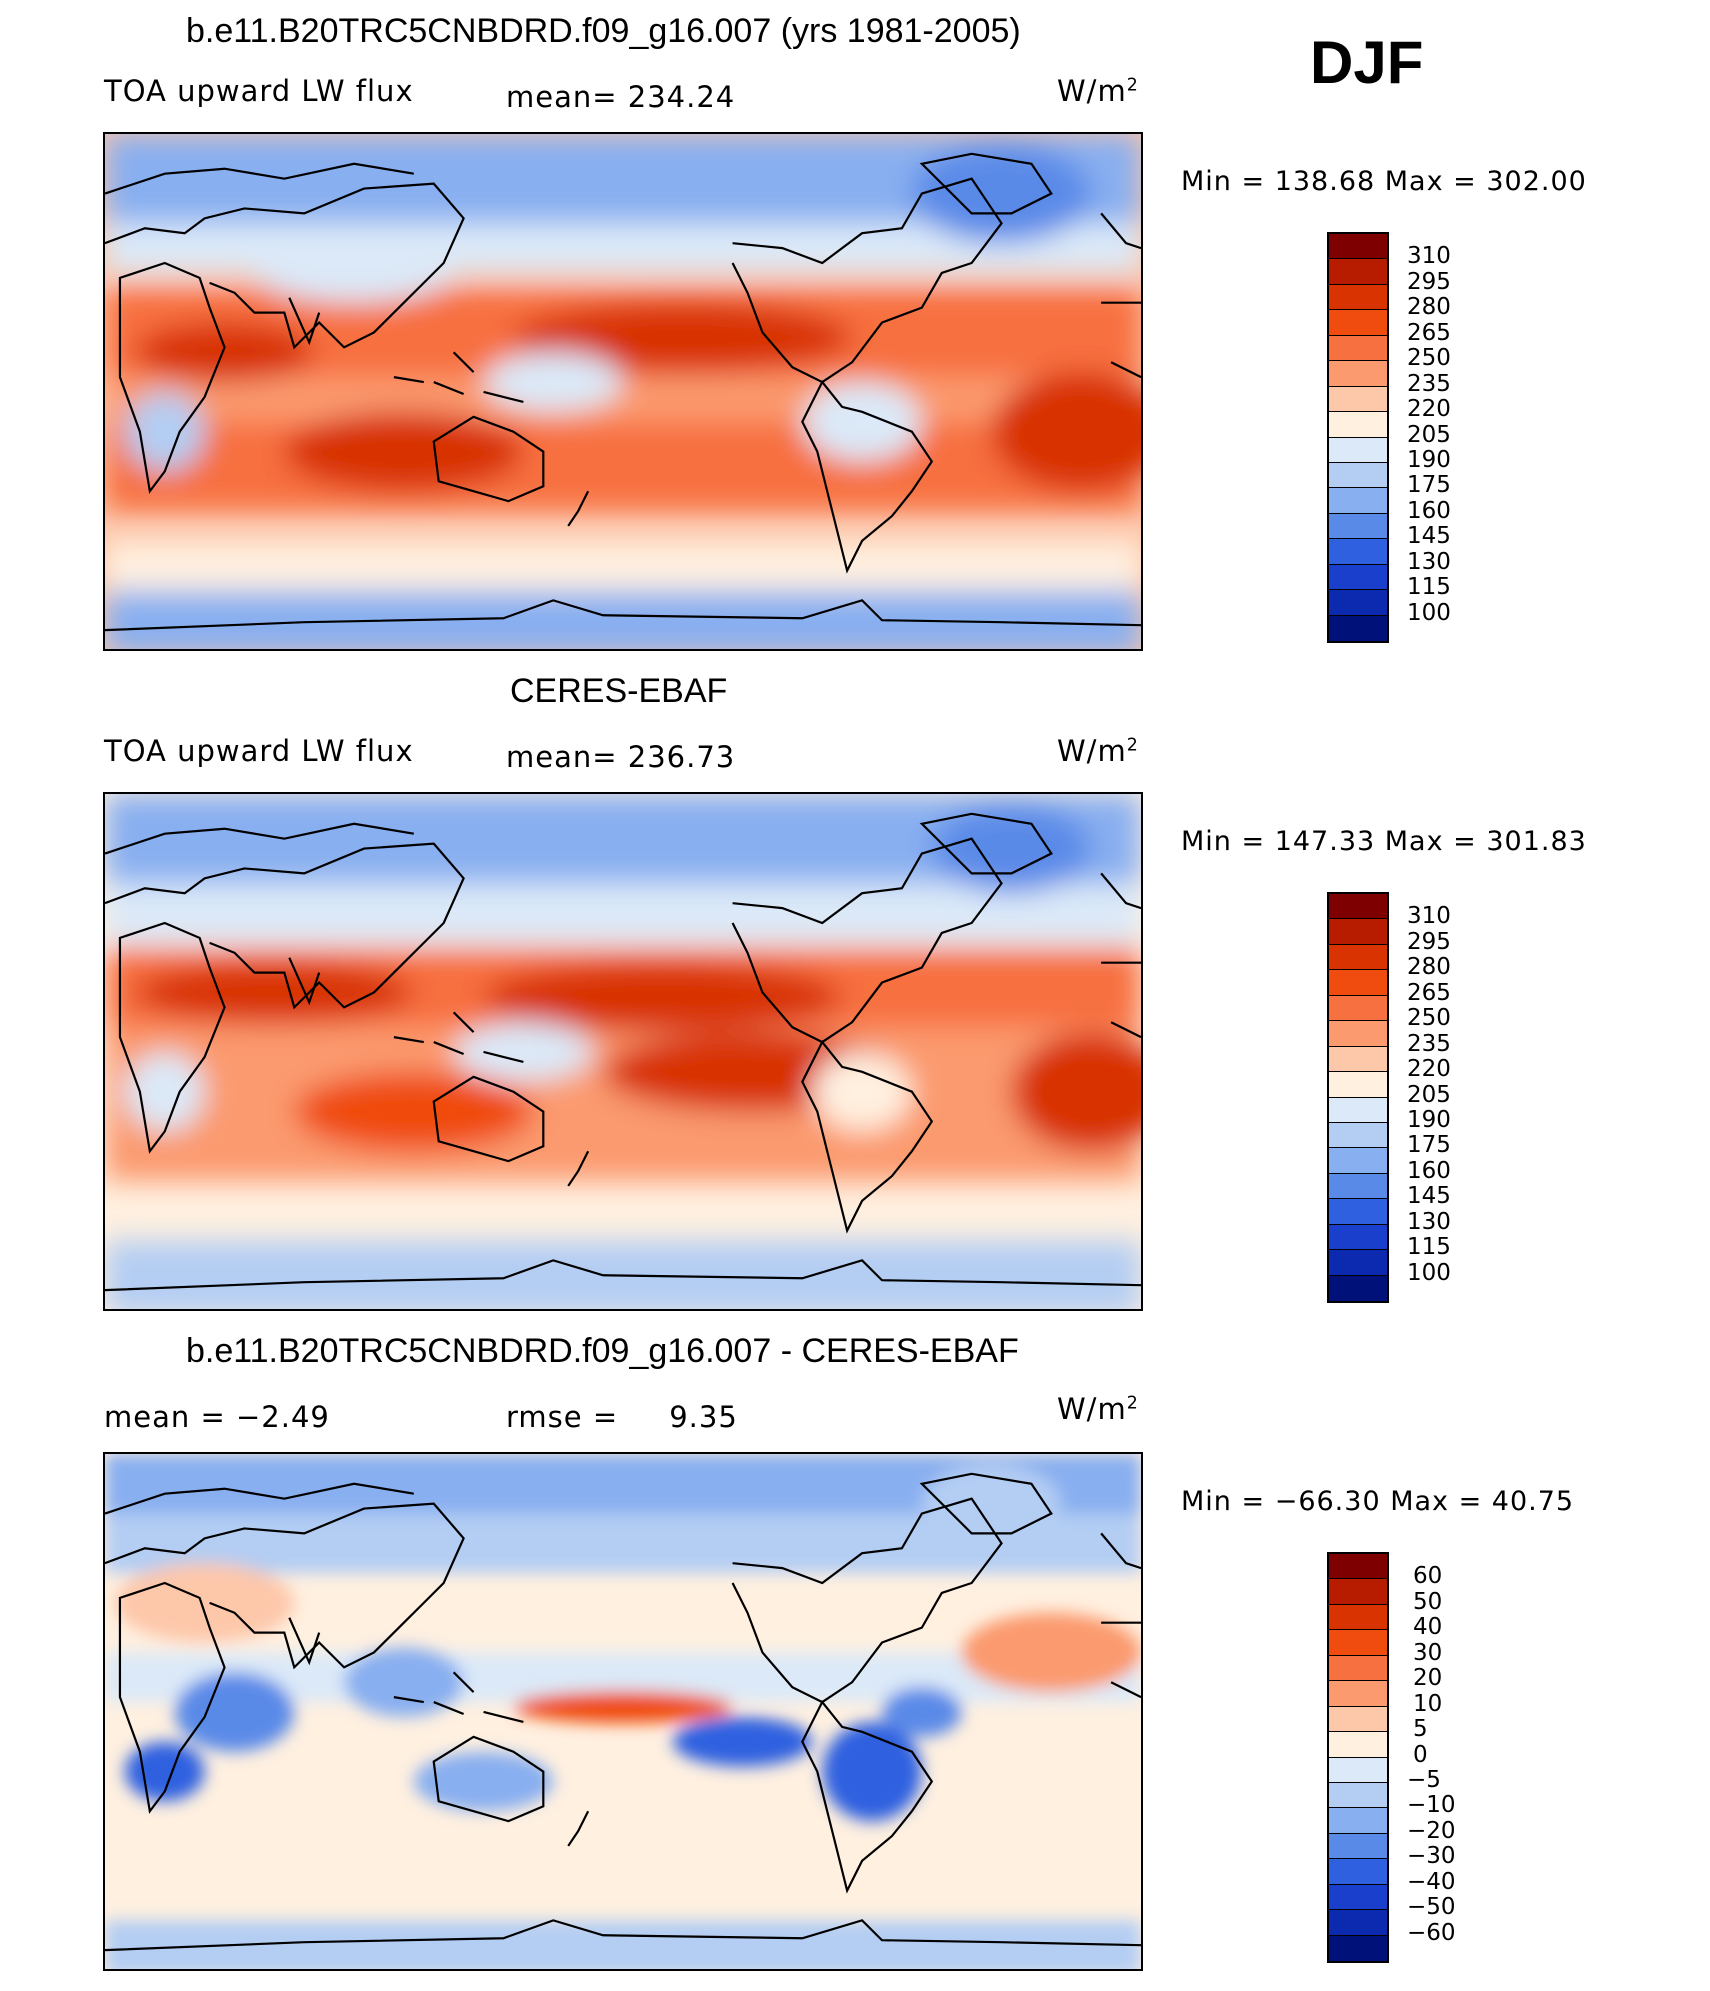 This screenshot has height=1991, width=1710. What do you see at coordinates (1431, 1881) in the screenshot?
I see `colorbar-tick-label: −40` at bounding box center [1431, 1881].